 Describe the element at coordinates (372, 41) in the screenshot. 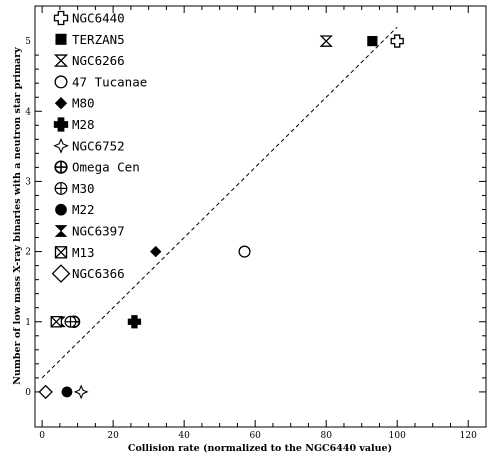

I see `point-terzan5` at that location.